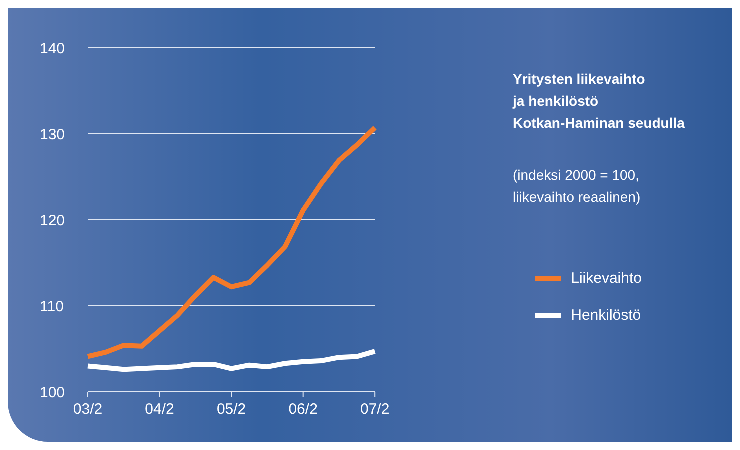 This screenshot has width=740, height=450. What do you see at coordinates (52, 307) in the screenshot?
I see `y-tick-label: 110` at bounding box center [52, 307].